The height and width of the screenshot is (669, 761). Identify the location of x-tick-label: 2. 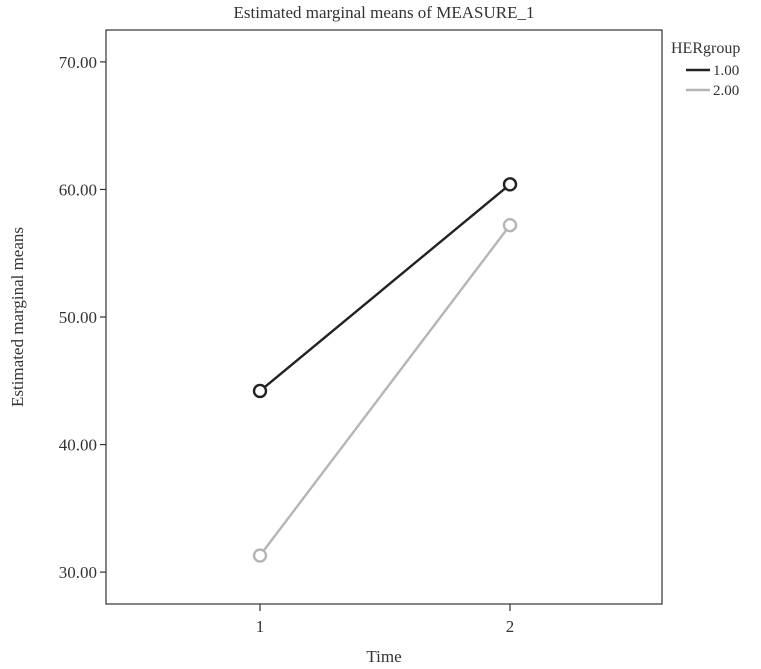
(510, 626).